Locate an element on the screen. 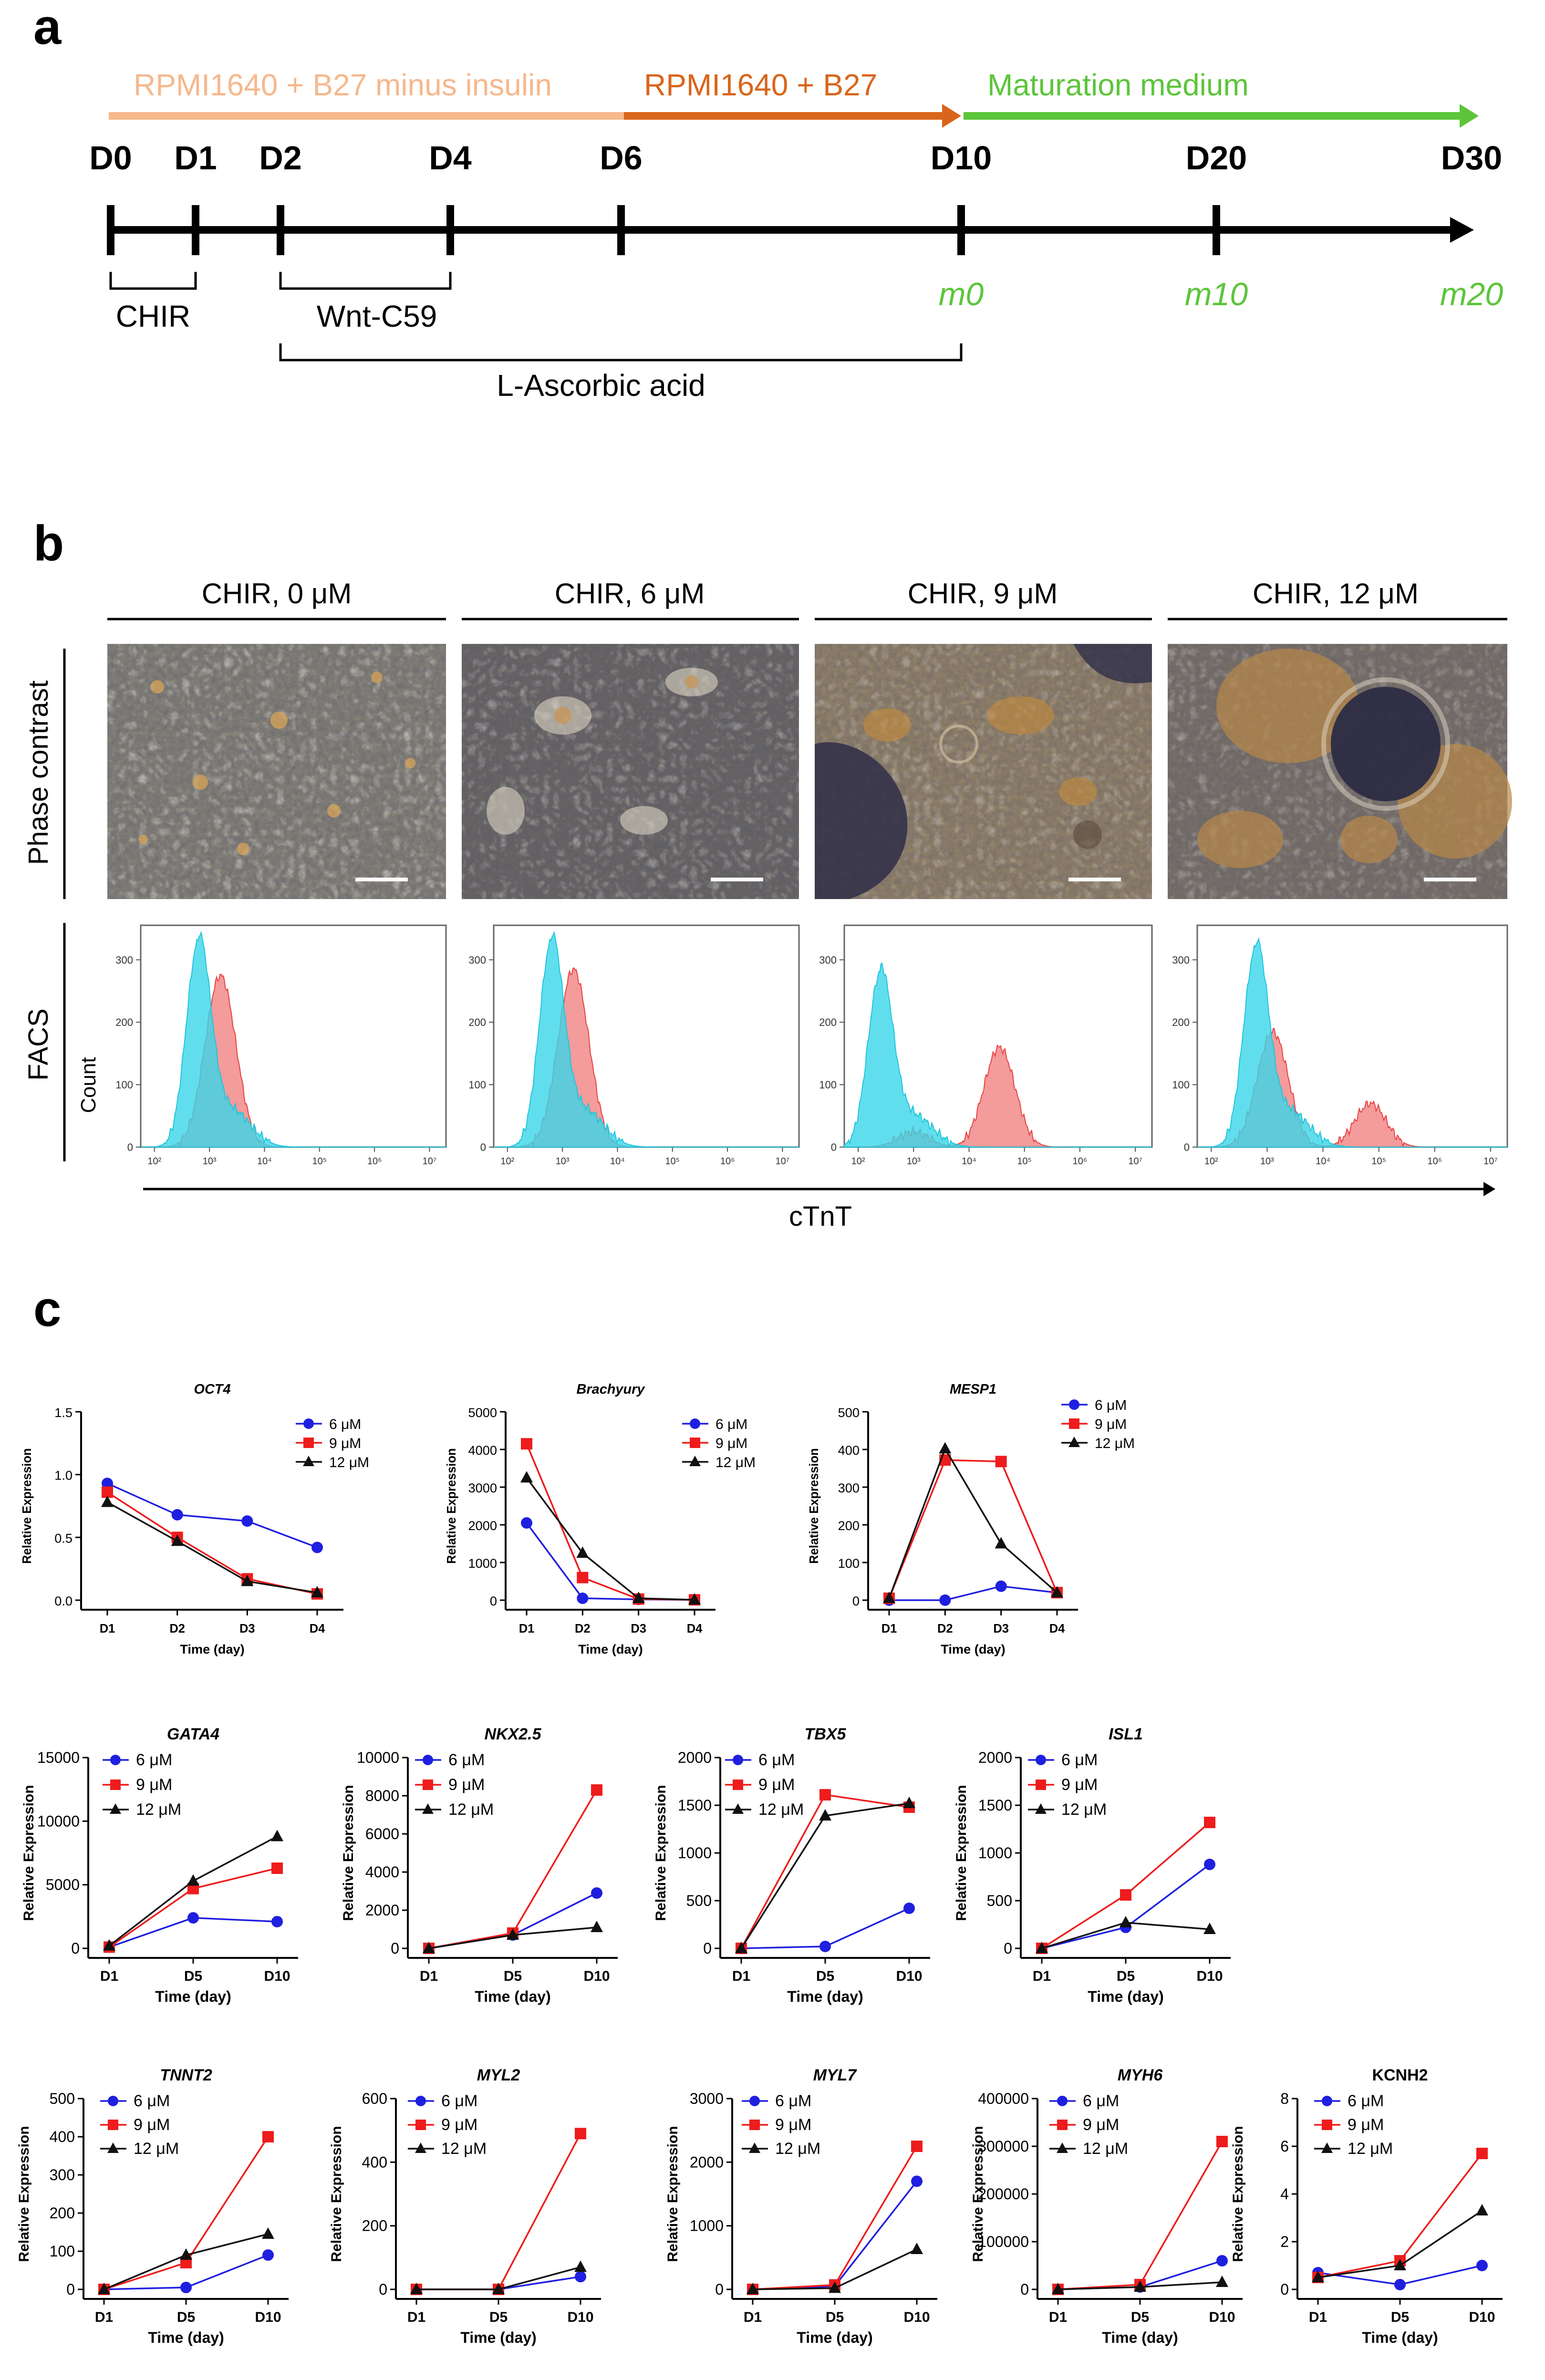  chart-x-label: Time (day) is located at coordinates (1125, 1996).